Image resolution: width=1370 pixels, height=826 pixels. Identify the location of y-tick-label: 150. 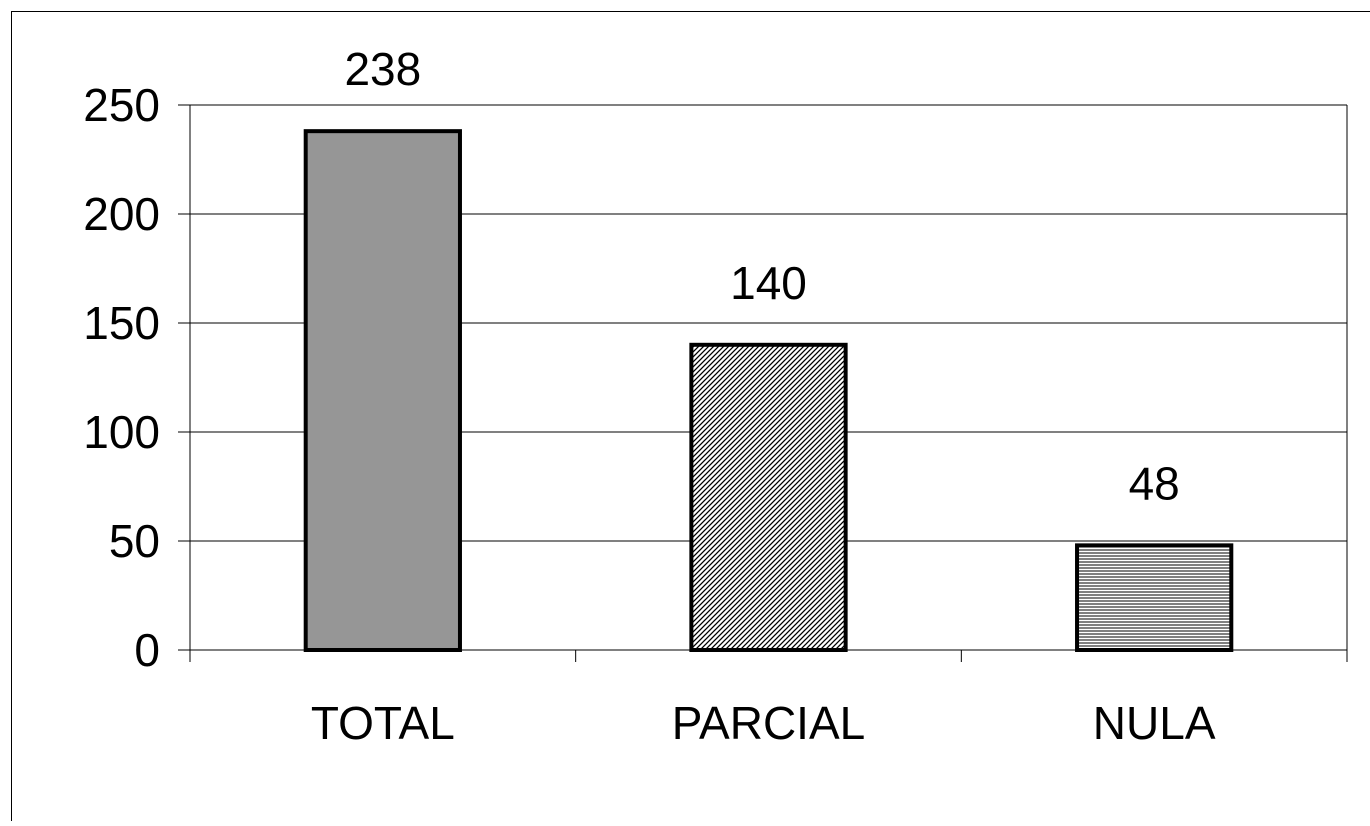
(121, 323).